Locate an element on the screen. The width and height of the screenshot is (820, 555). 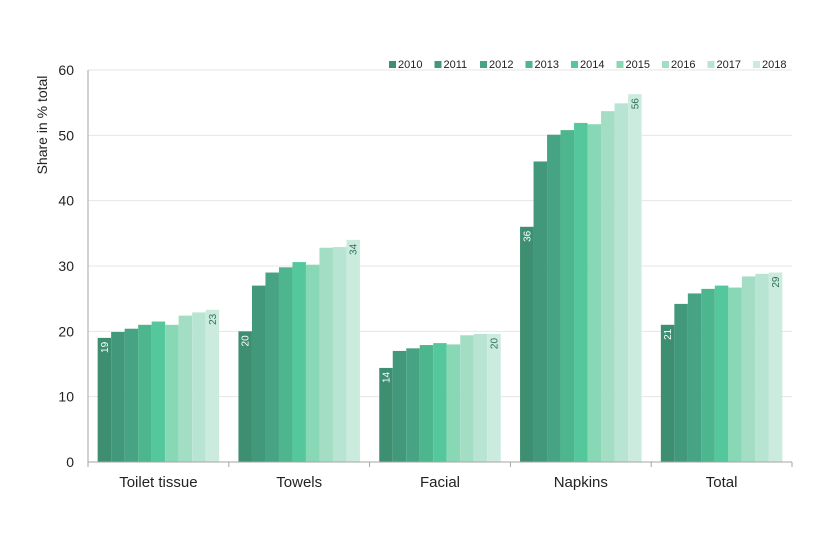
bar-napkins-2016 is located at coordinates (608, 286).